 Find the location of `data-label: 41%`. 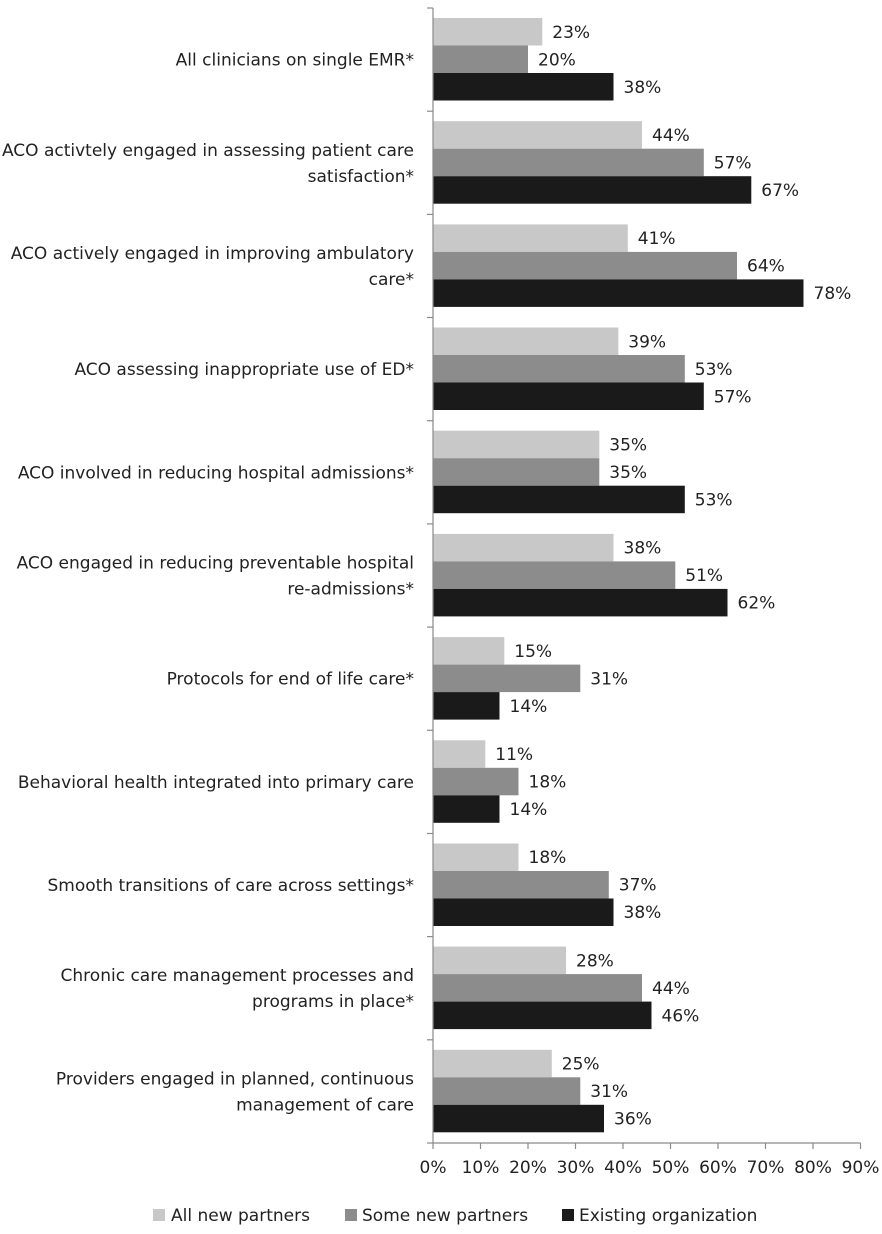

data-label: 41% is located at coordinates (657, 239).